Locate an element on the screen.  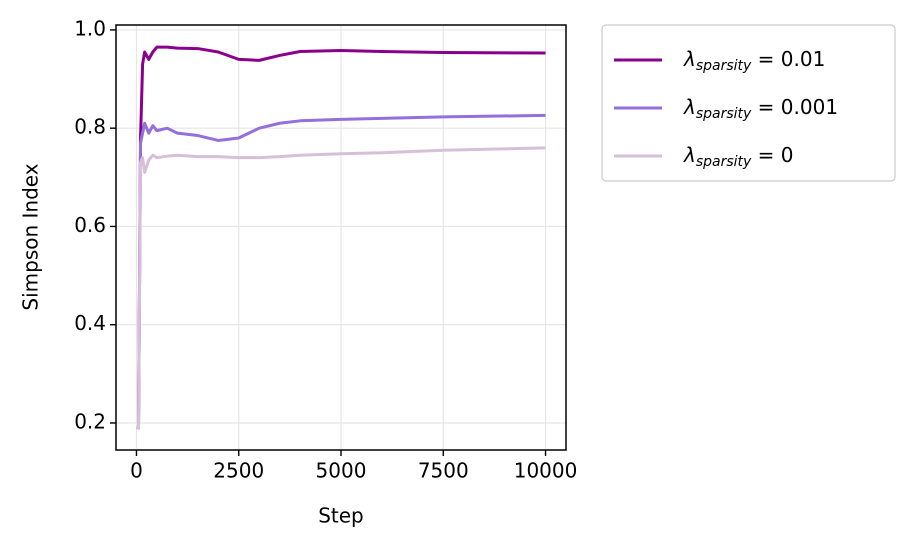
x-tick-label: 2500 is located at coordinates (238, 471).